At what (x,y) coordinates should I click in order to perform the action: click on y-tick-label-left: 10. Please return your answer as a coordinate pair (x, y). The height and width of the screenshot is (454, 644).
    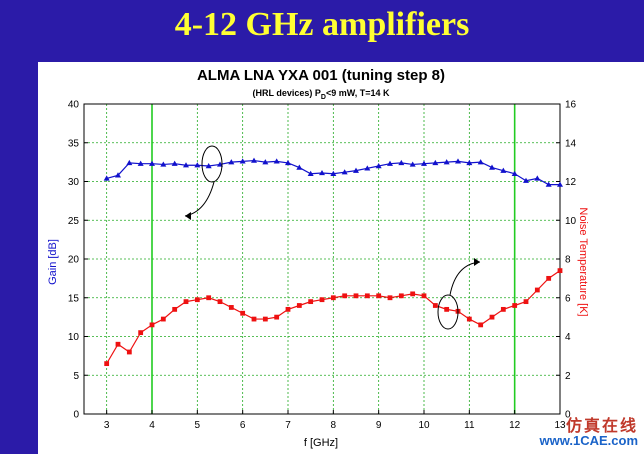
    Looking at the image, I should click on (74, 337).